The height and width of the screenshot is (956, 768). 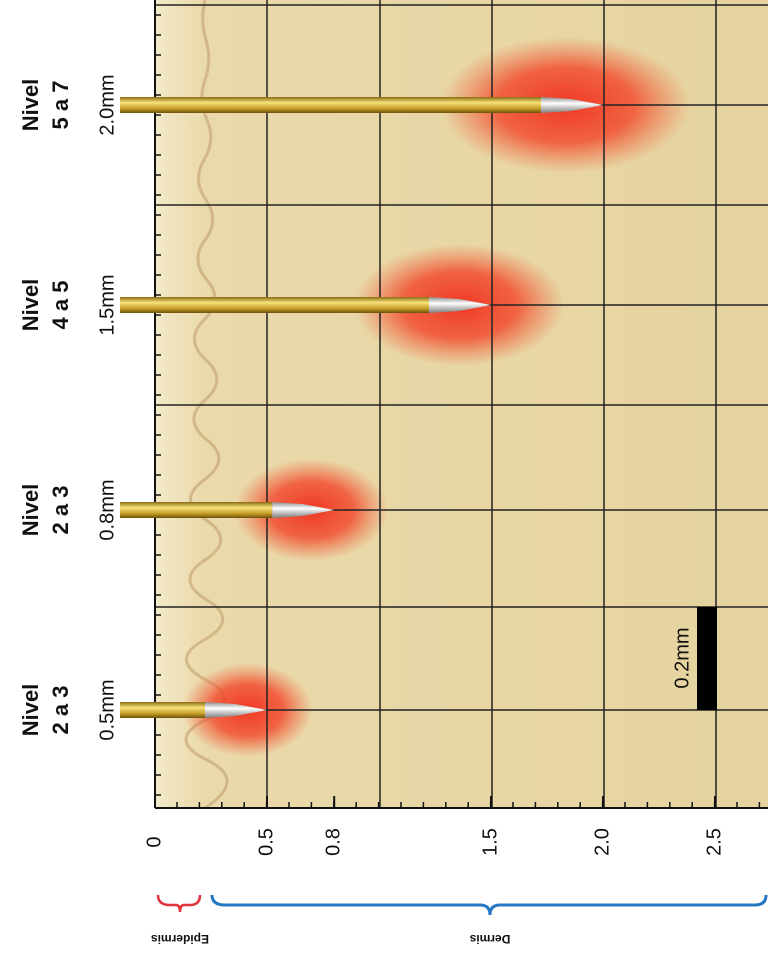 What do you see at coordinates (602, 842) in the screenshot?
I see `axis-tick-label: 2.0` at bounding box center [602, 842].